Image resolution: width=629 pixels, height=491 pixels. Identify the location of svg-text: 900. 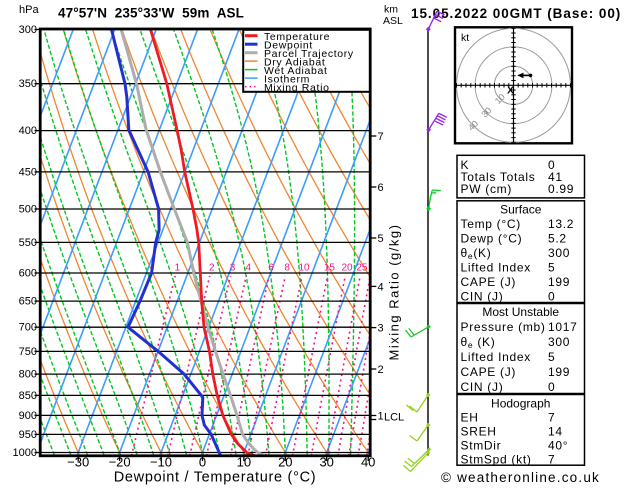
(28, 416).